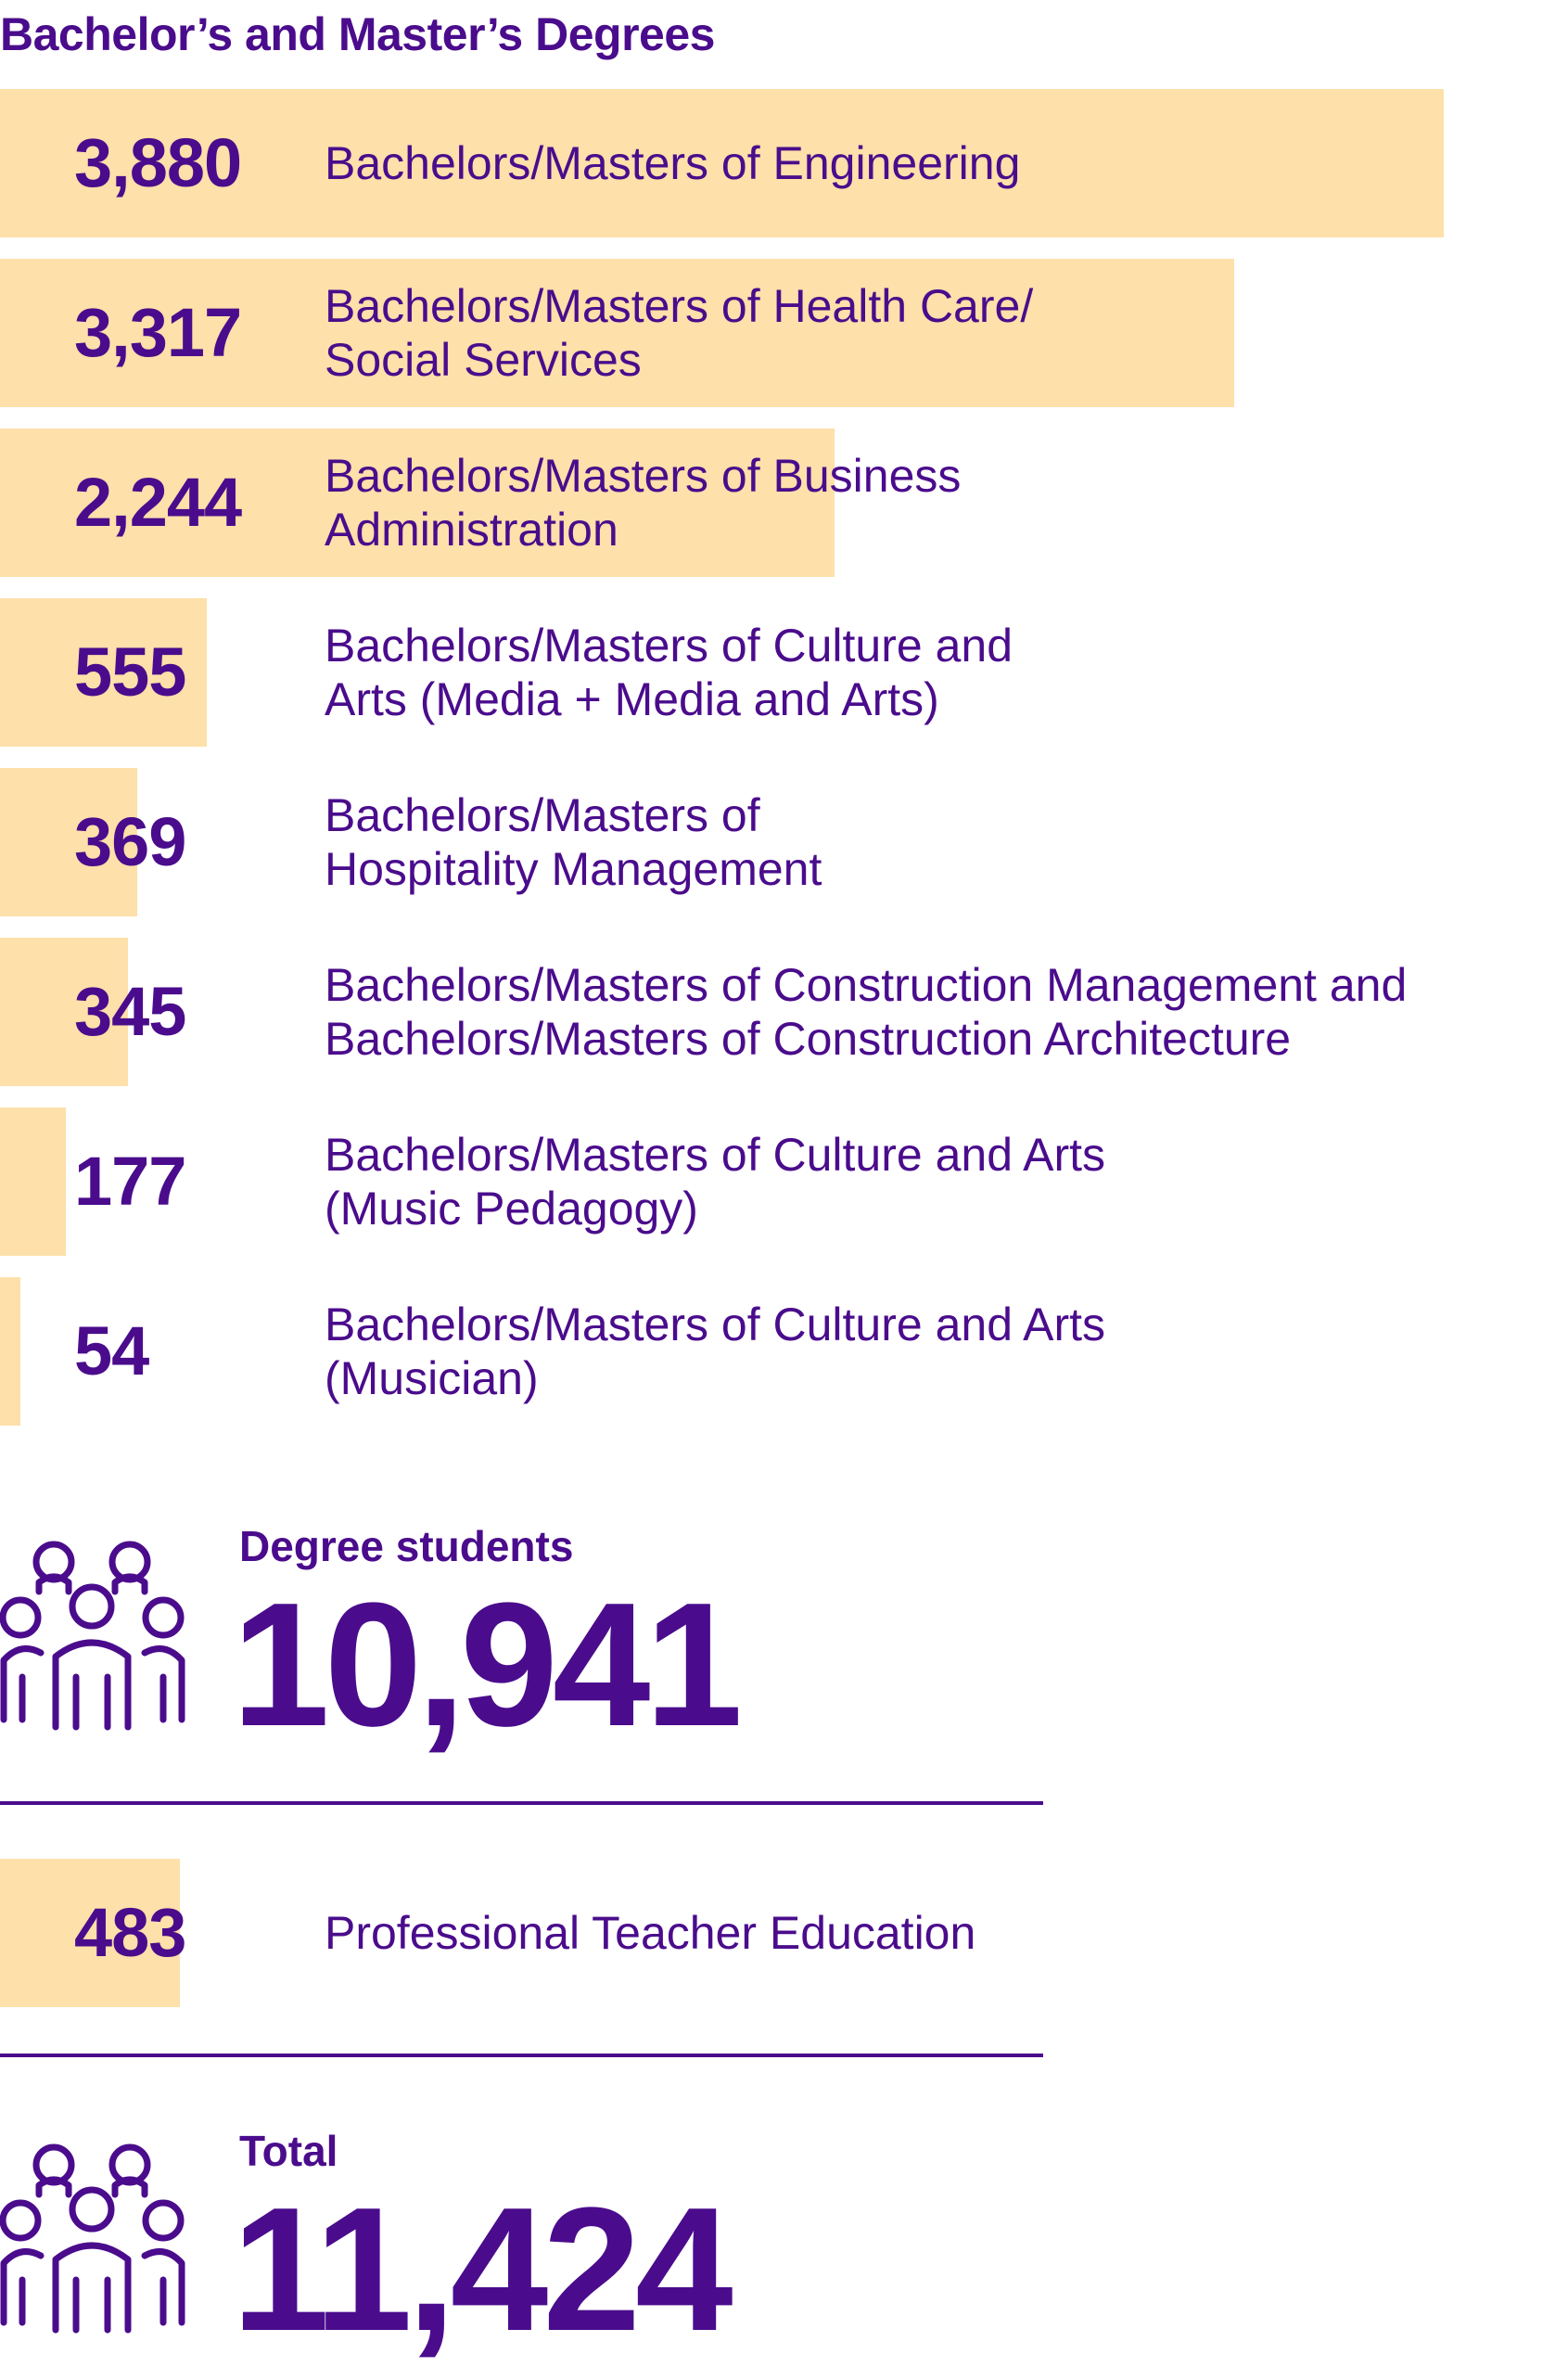  I want to click on total-label: Total, so click(288, 2151).